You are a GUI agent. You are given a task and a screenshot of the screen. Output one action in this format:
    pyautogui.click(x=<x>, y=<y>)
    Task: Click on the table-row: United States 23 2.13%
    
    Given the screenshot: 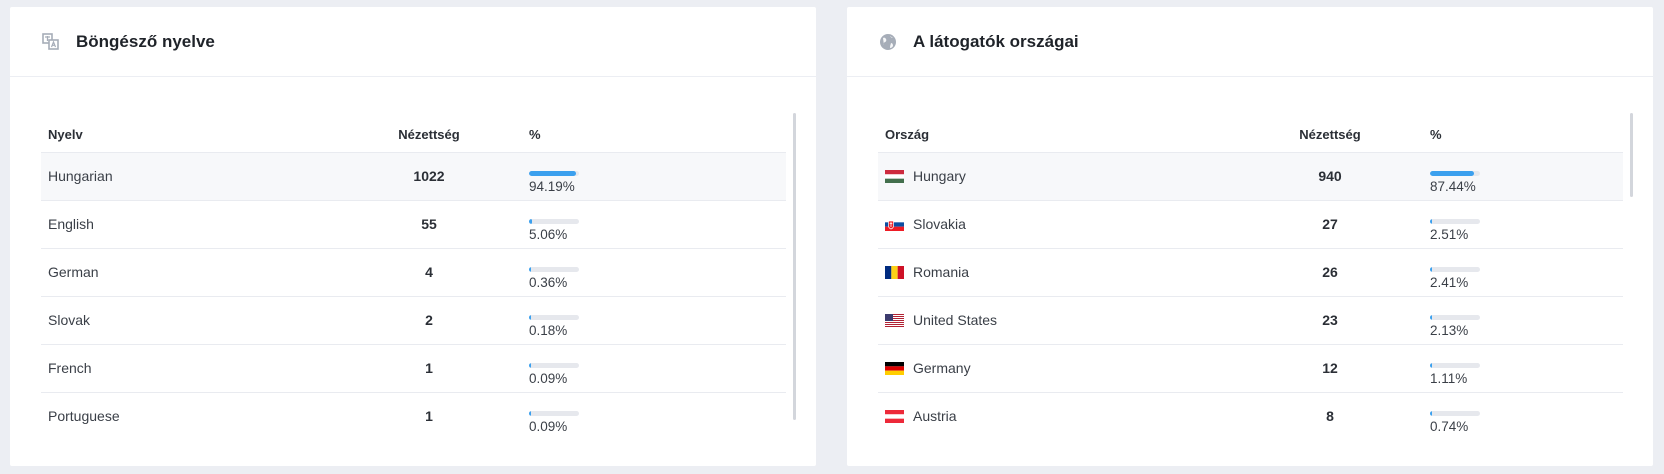 What is the action you would take?
    pyautogui.click(x=1250, y=320)
    